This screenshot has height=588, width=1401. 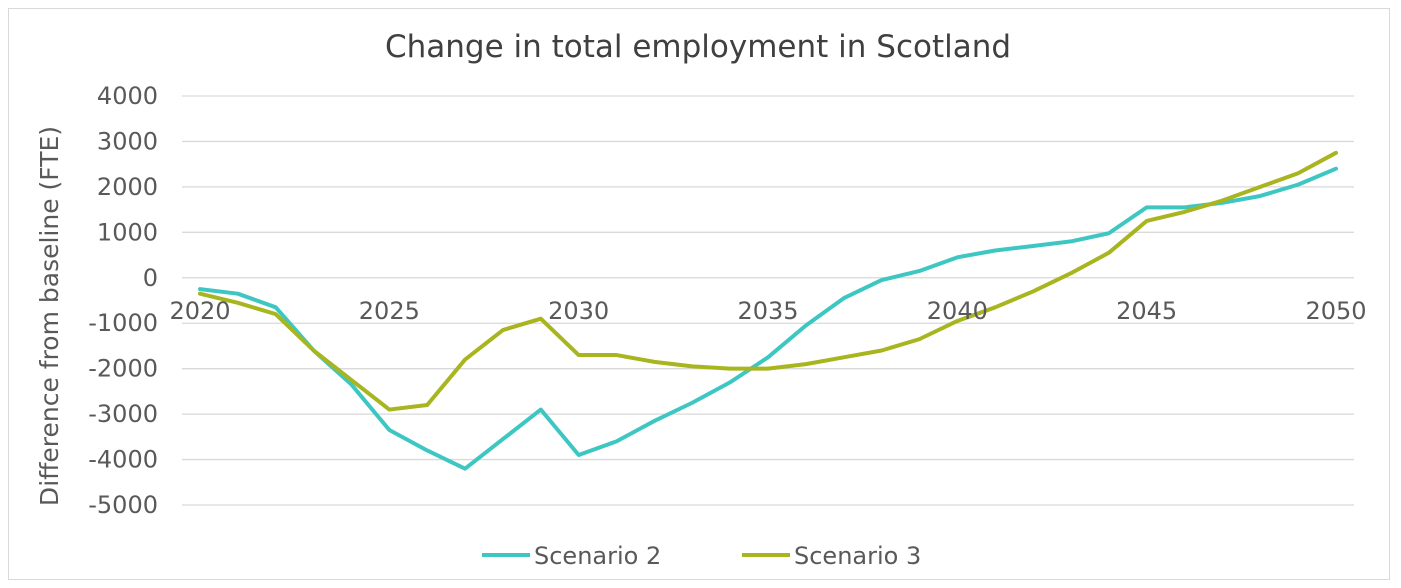 What do you see at coordinates (123, 369) in the screenshot?
I see `y-tick-label: -2000` at bounding box center [123, 369].